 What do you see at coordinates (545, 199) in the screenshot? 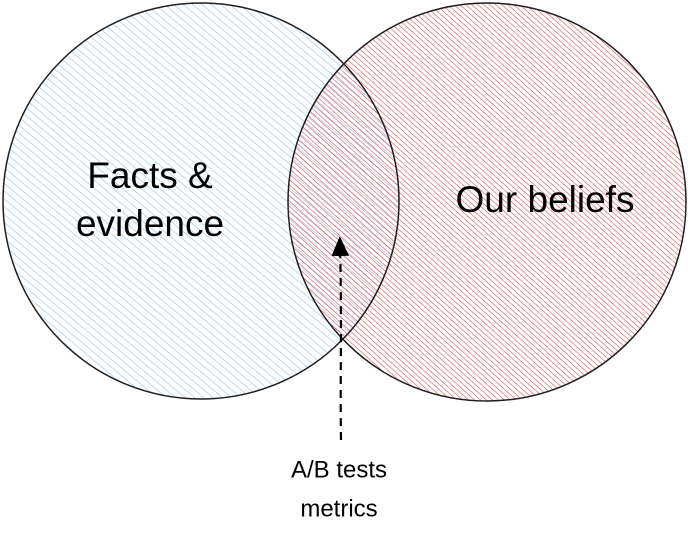
I see `node-label: Our beliefs` at bounding box center [545, 199].